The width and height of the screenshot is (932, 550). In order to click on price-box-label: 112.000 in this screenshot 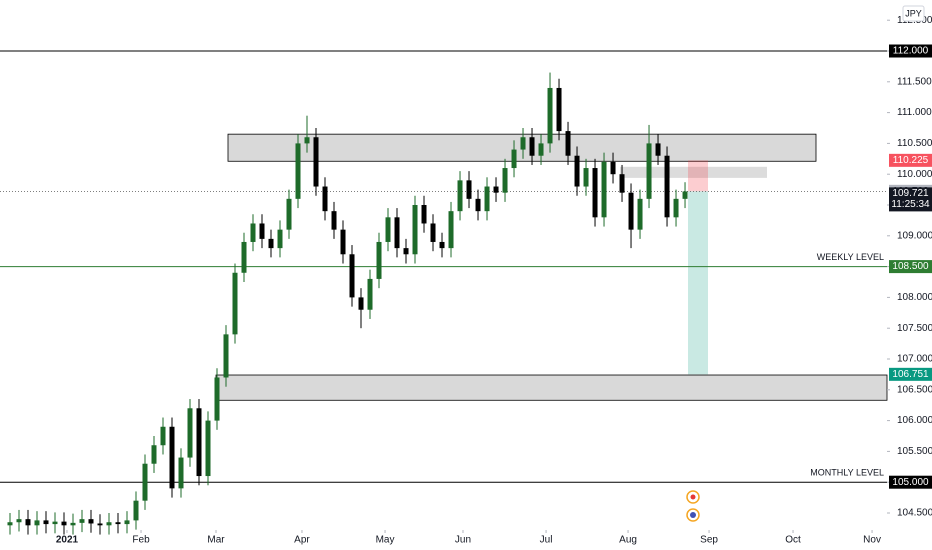, I will do `click(911, 51)`.